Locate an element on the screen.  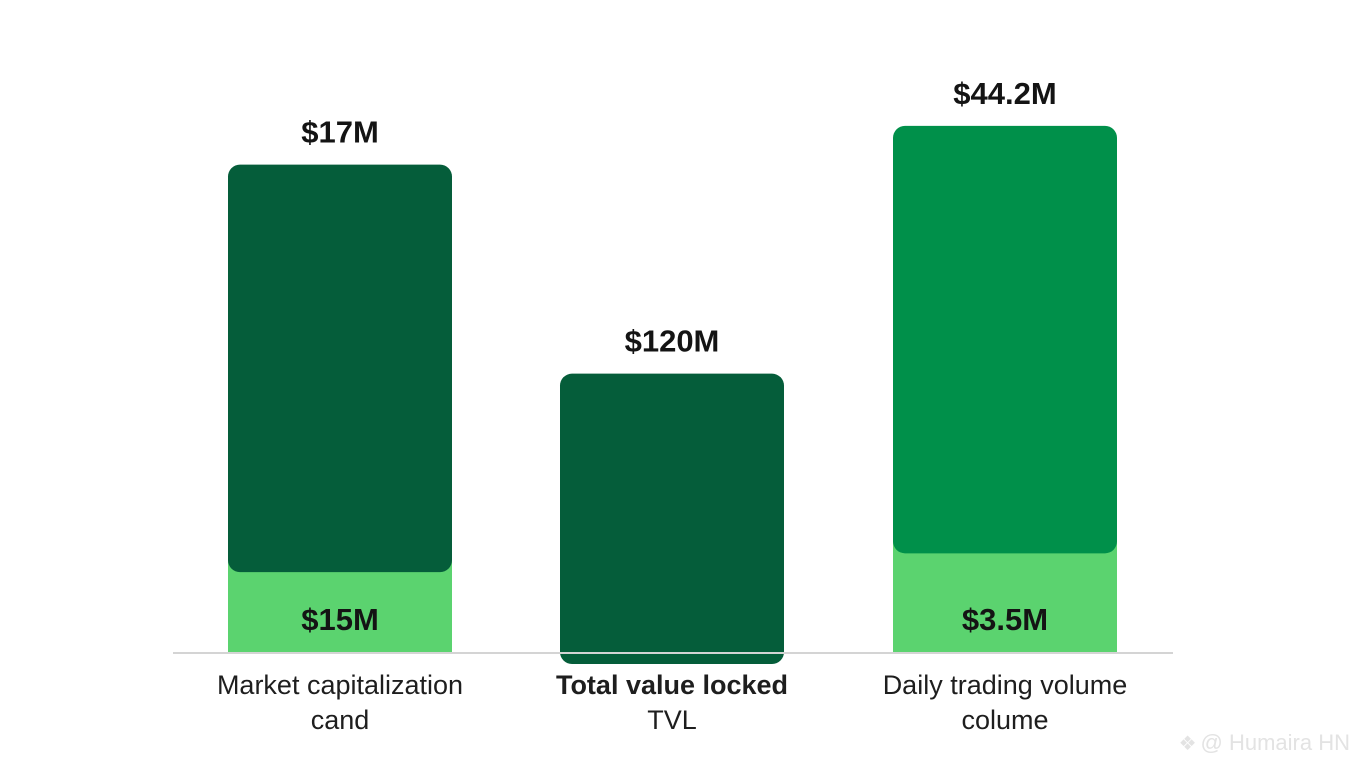
diamond-logo-icon: ❖ is located at coordinates (1187, 743).